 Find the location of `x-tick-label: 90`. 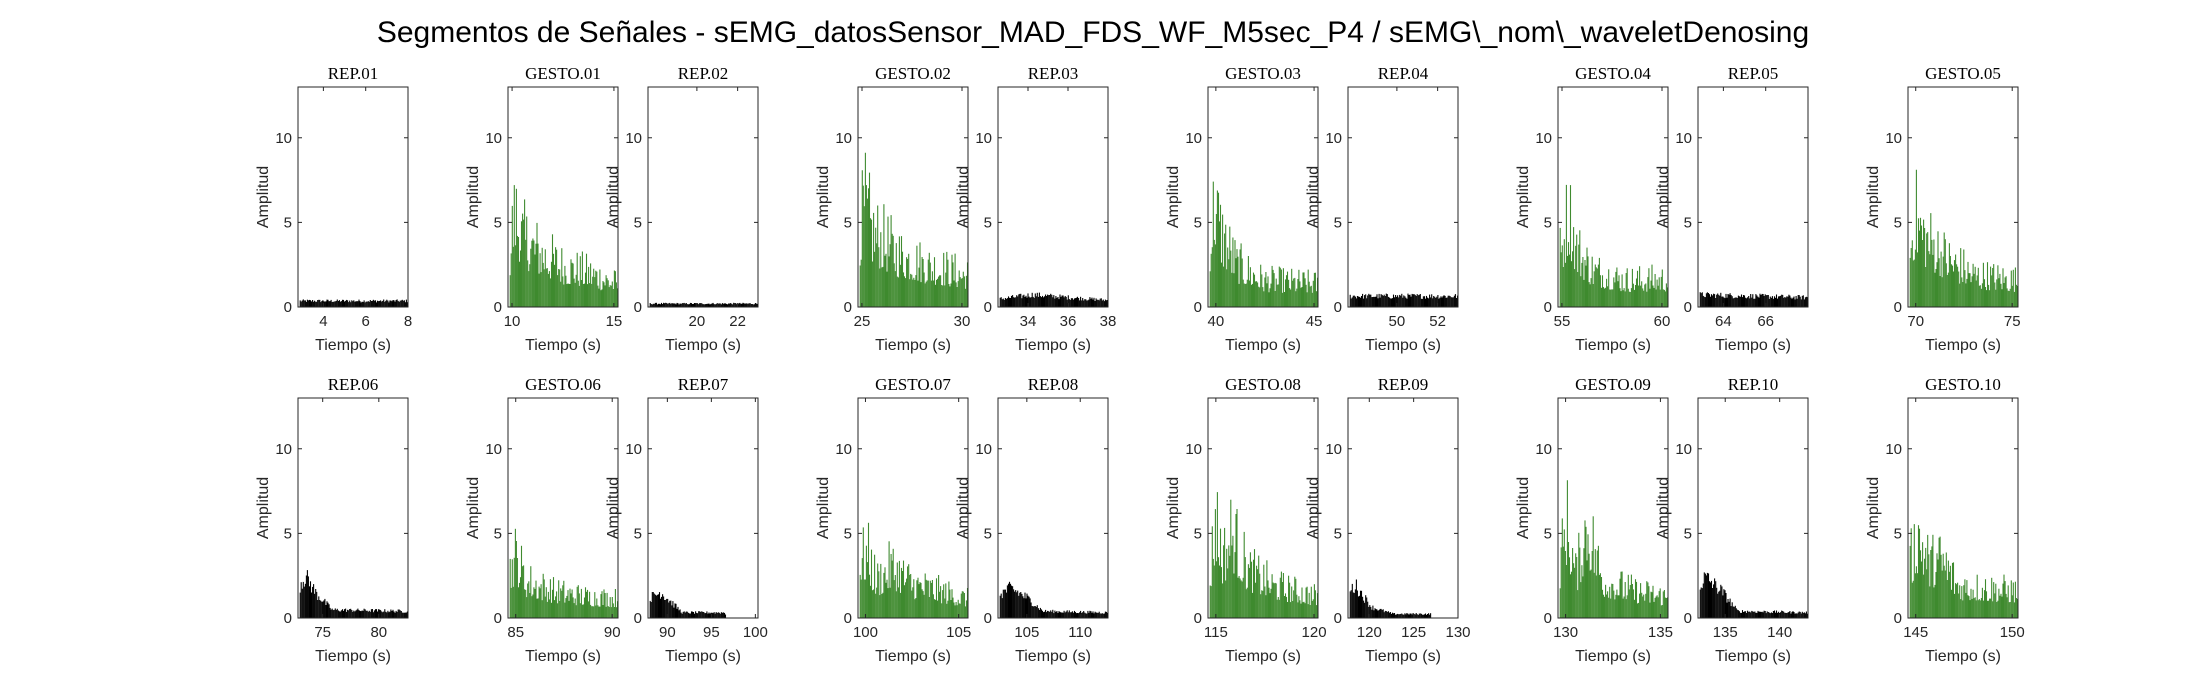

x-tick-label: 90 is located at coordinates (667, 632).